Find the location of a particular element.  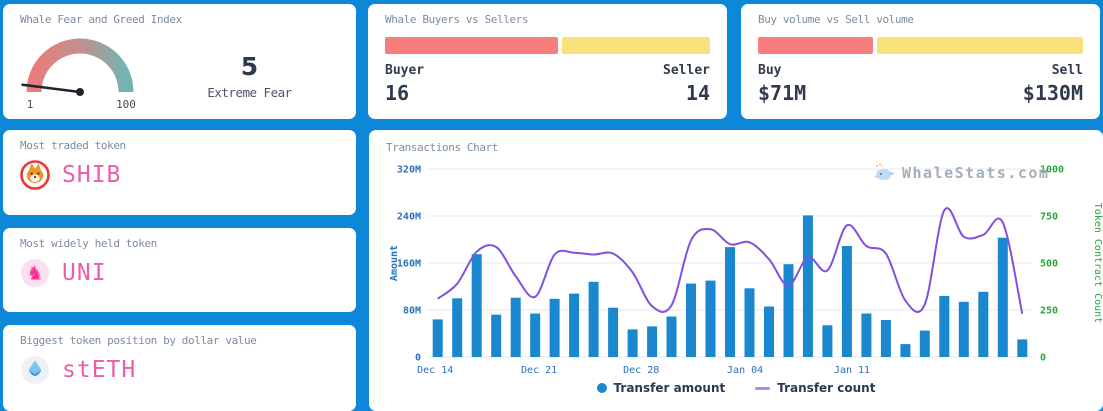

bar-Dec 27 is located at coordinates (691, 320).